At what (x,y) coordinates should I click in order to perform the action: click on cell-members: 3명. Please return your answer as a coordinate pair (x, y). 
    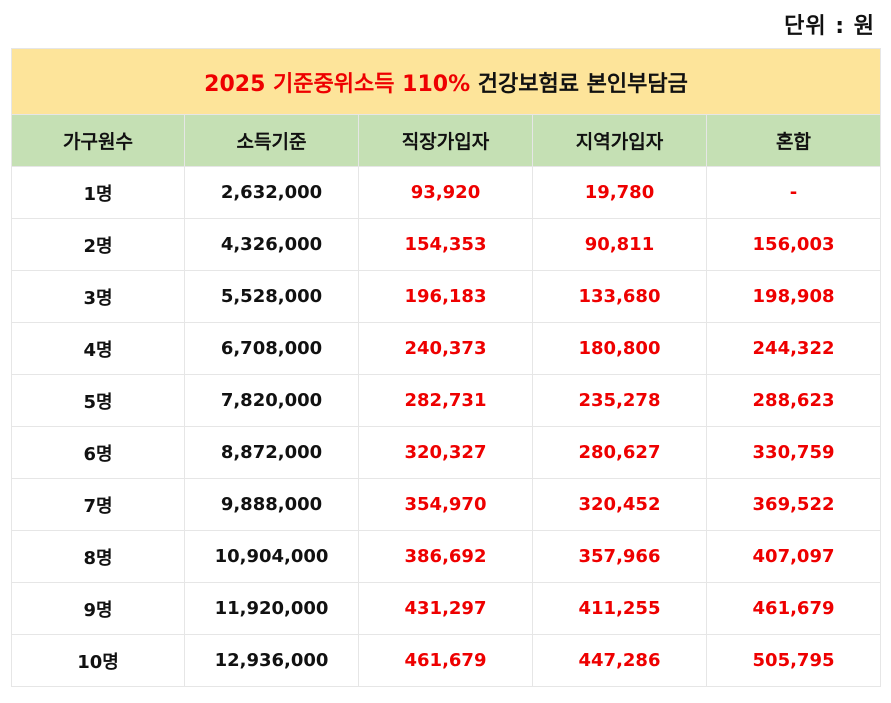
    Looking at the image, I should click on (98, 296).